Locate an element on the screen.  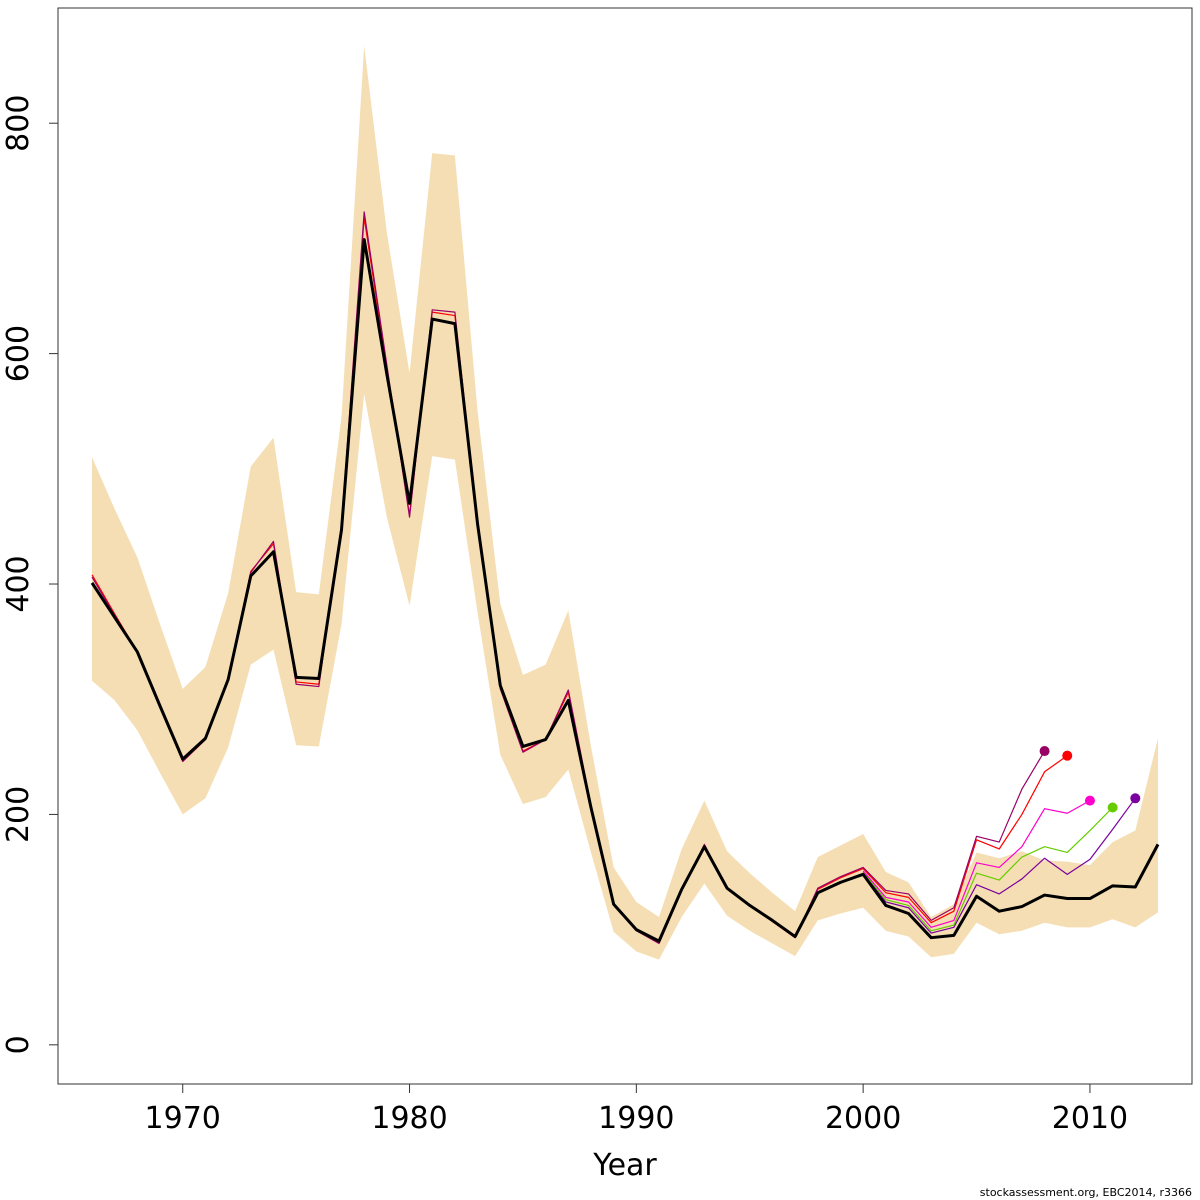
y-tick-label-200: 200 is located at coordinates (18, 814).